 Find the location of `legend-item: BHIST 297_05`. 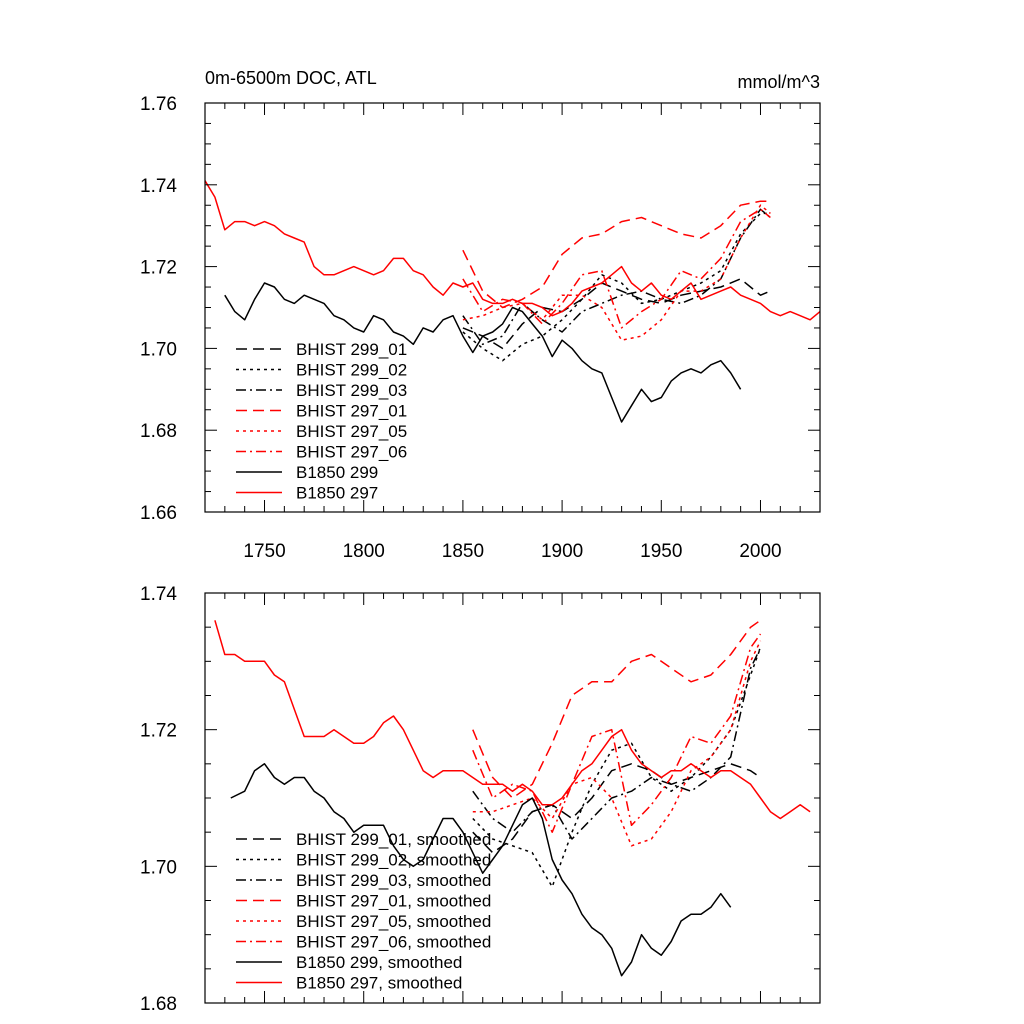

legend-item: BHIST 297_05 is located at coordinates (321, 431).